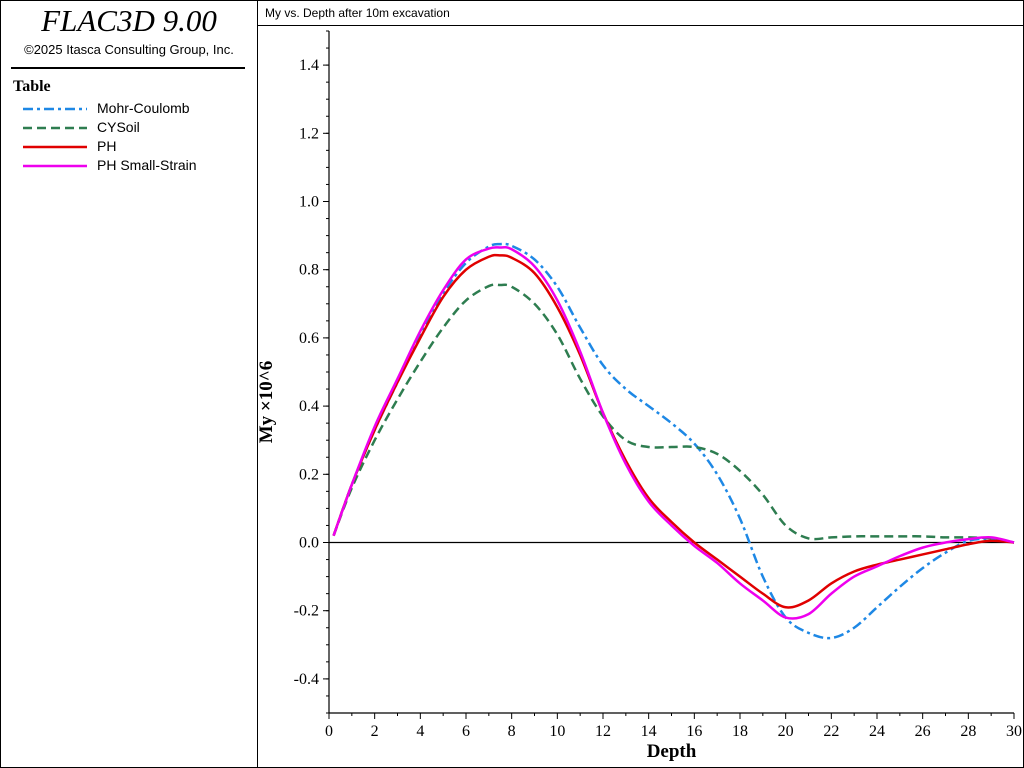  What do you see at coordinates (309, 270) in the screenshot?
I see `y-tick-label: 0.8` at bounding box center [309, 270].